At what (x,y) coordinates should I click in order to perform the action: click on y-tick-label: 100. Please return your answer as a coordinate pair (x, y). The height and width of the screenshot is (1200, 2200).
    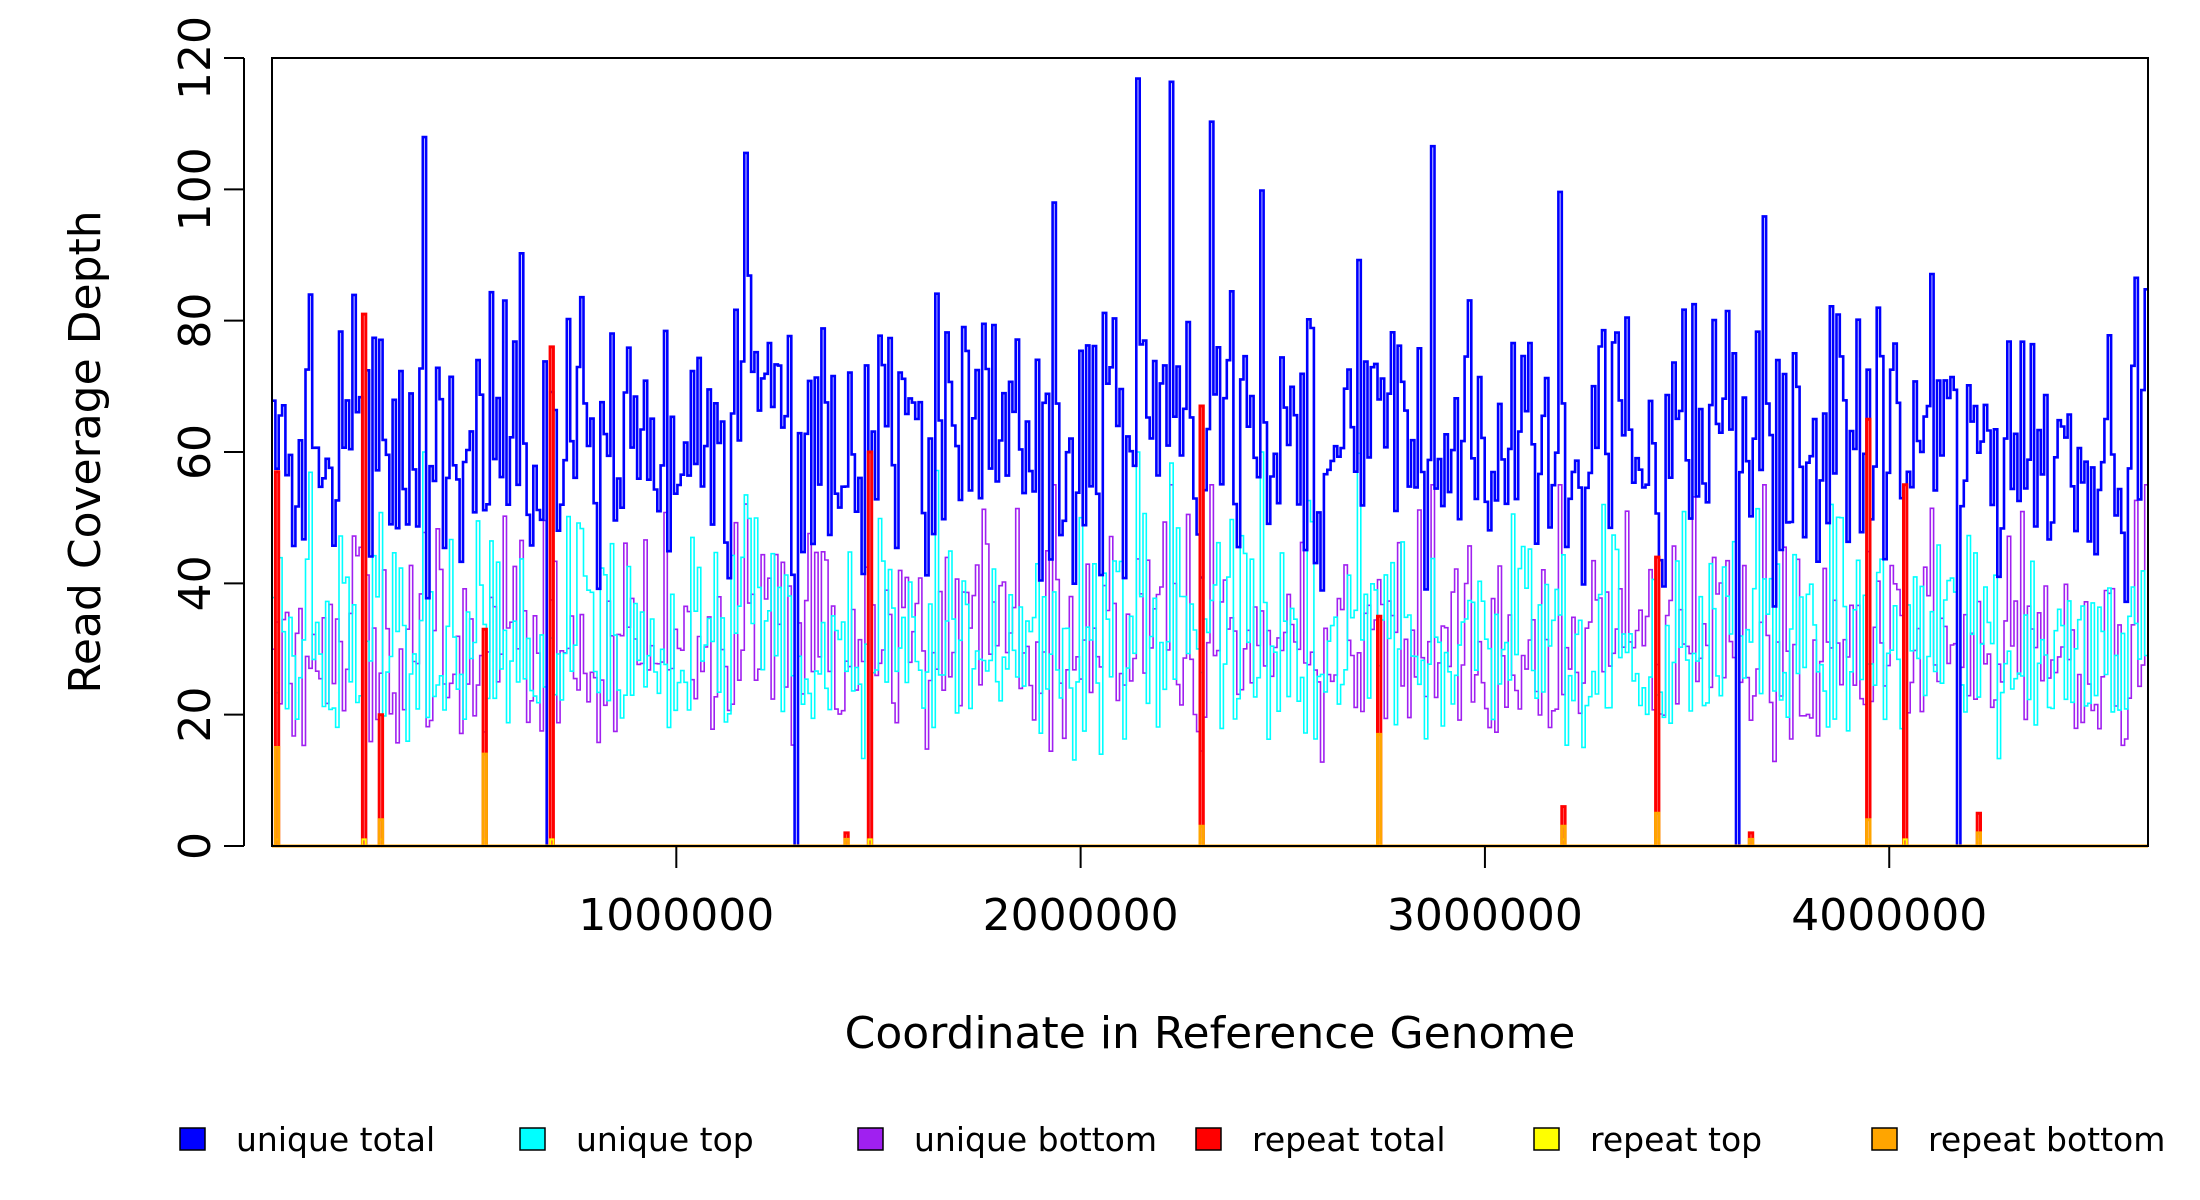
    Looking at the image, I should click on (195, 189).